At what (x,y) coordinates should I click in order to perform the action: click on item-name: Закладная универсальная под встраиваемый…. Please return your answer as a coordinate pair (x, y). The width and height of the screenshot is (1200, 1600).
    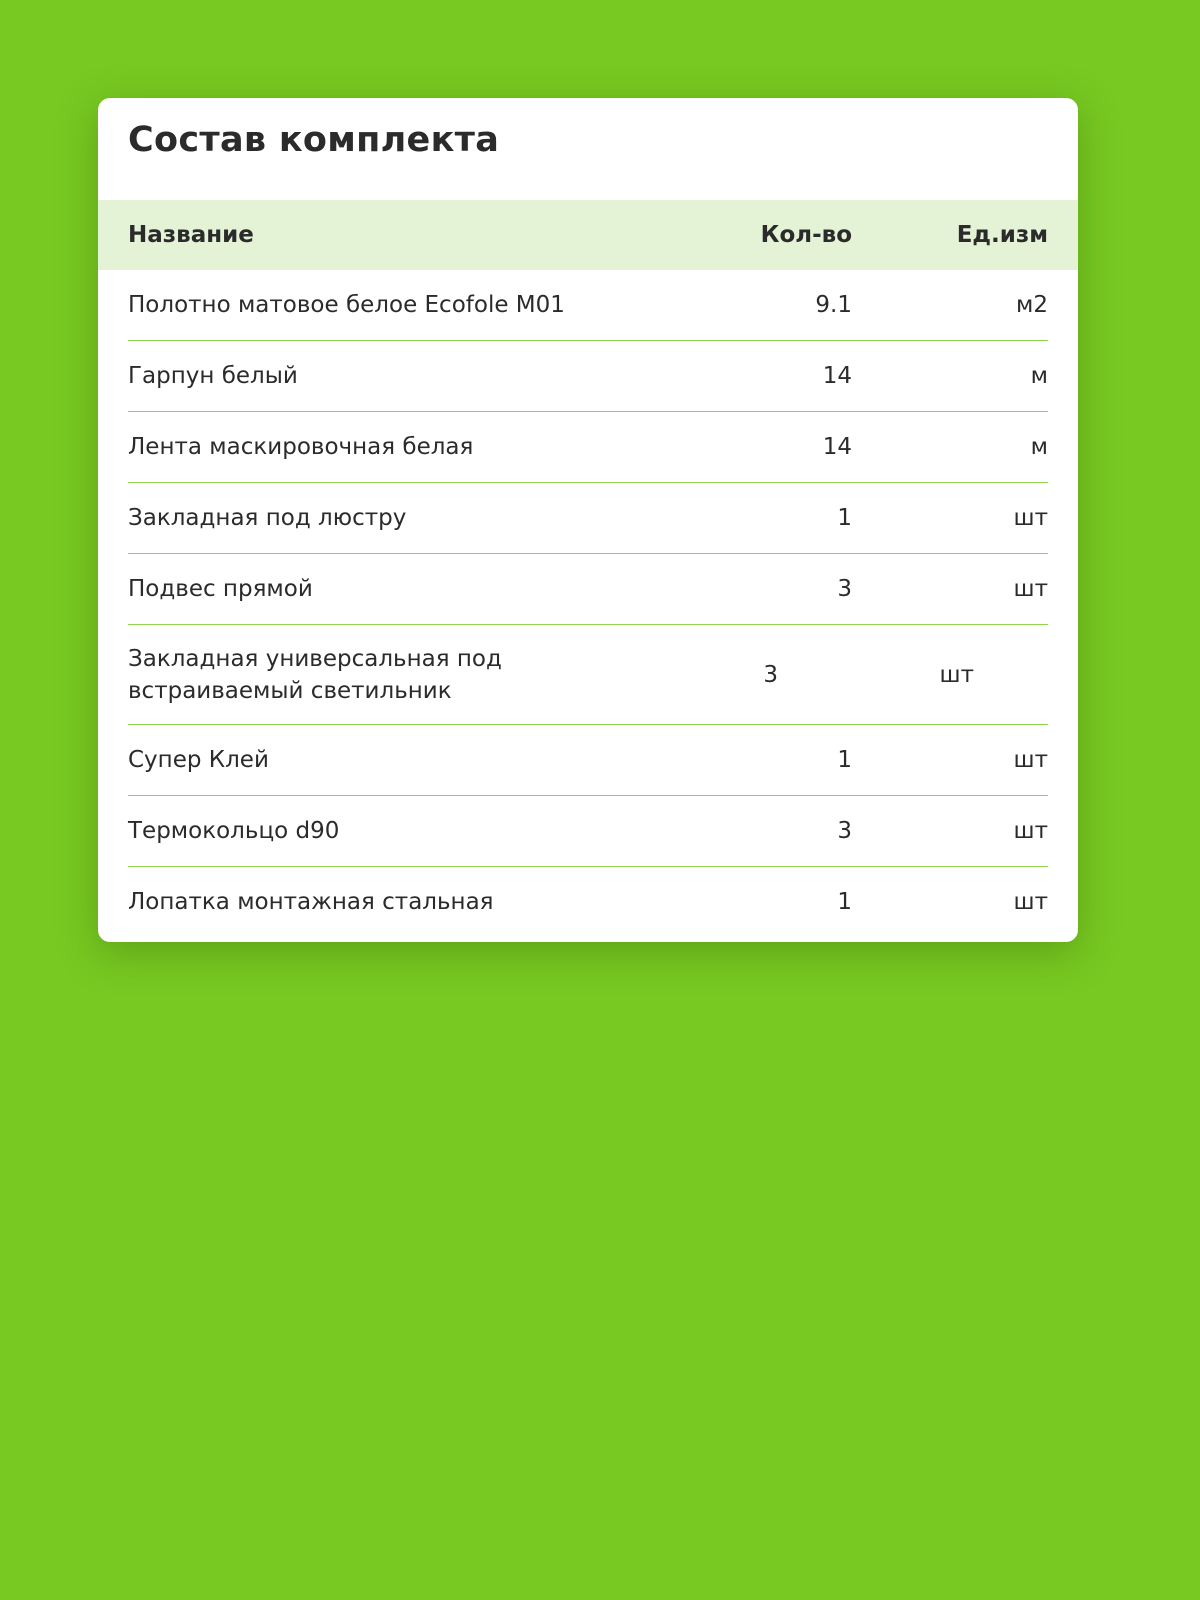
    Looking at the image, I should click on (315, 674).